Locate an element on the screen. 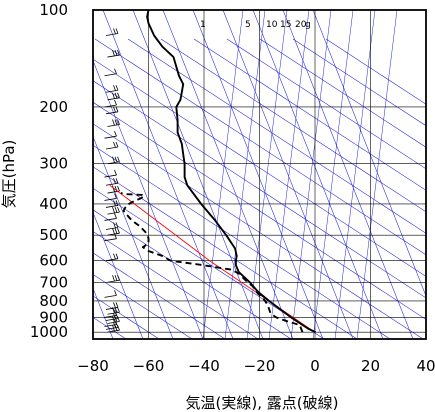 The image size is (435, 412). y-tick-label: 600 is located at coordinates (53, 261).